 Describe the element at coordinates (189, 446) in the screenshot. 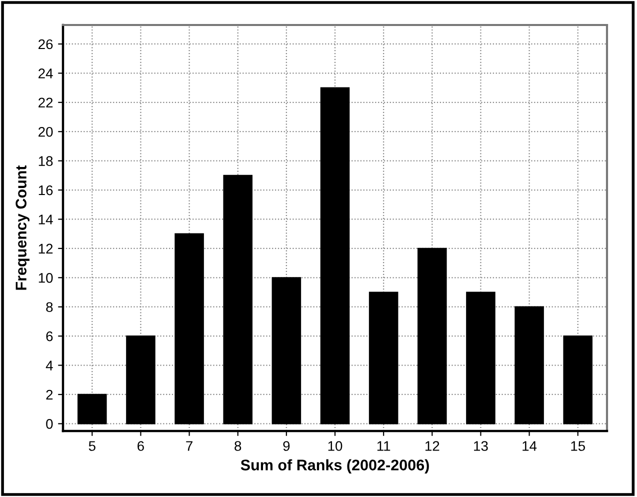

I see `x-tick-label: 7` at that location.